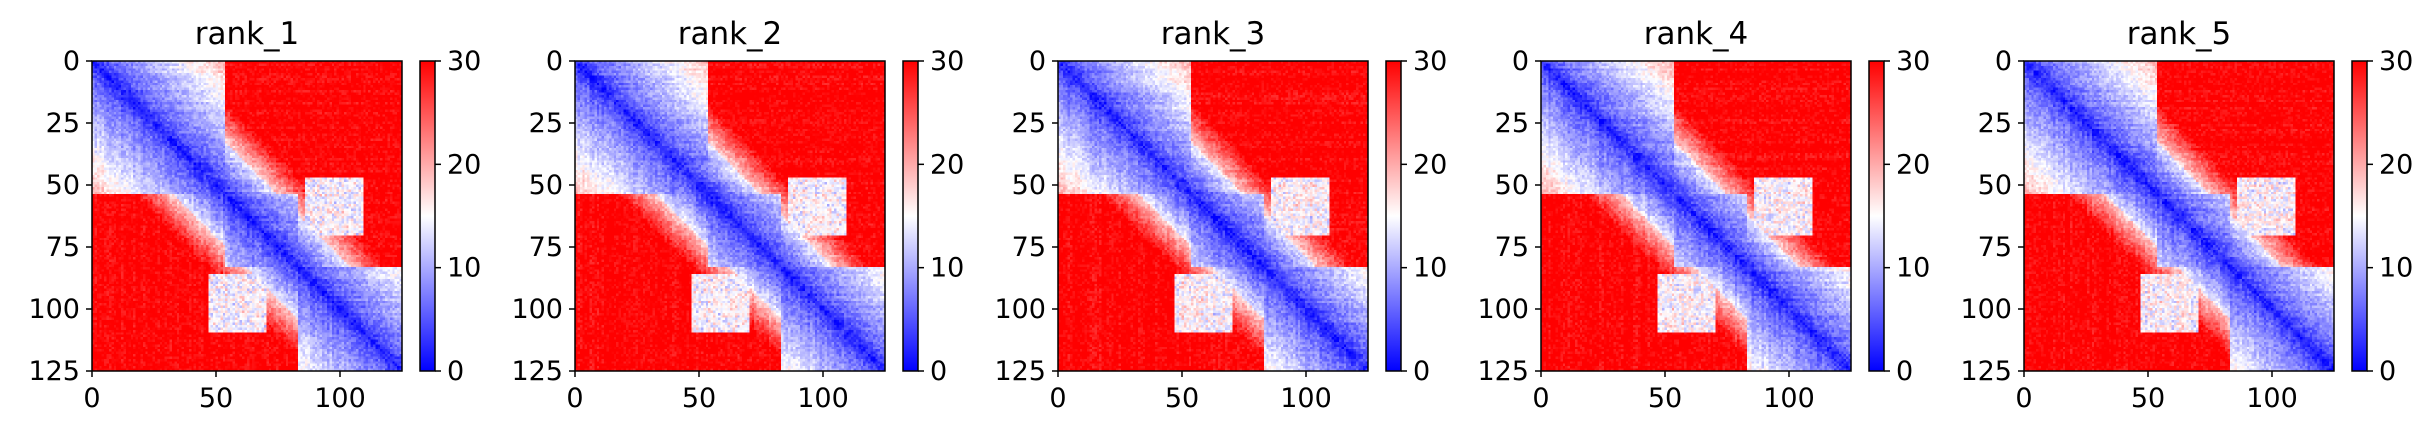  I want to click on panel-title: rank_2, so click(730, 34).